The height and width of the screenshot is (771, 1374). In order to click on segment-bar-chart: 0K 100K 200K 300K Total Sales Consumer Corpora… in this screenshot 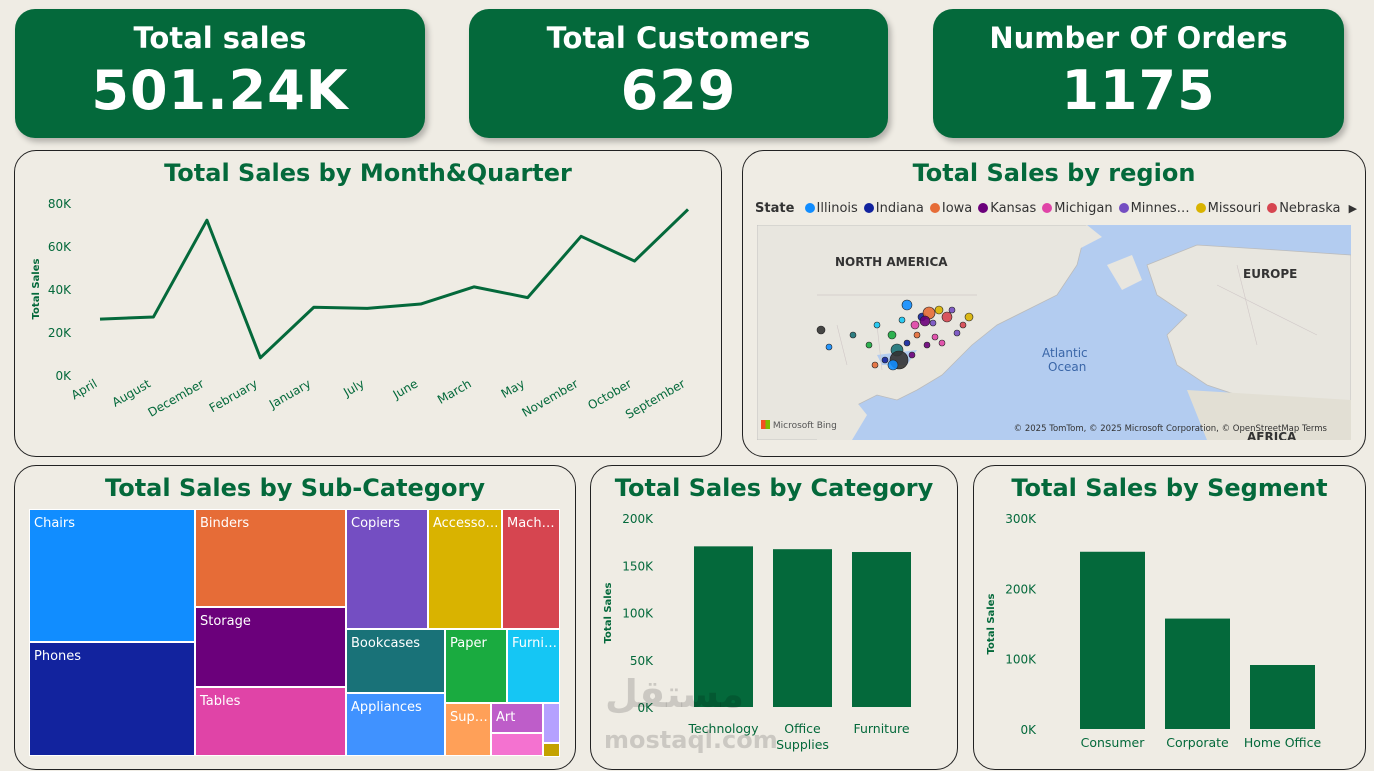, I will do `click(1169, 617)`.